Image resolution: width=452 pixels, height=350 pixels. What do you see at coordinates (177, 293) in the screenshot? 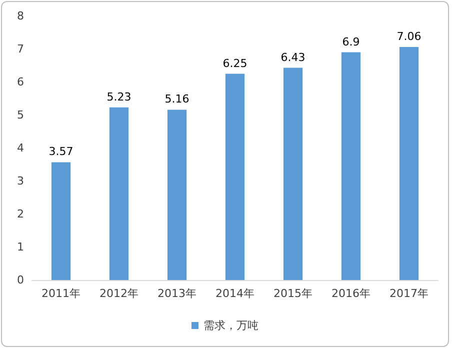
I see `x-tick-label: 2013年` at bounding box center [177, 293].